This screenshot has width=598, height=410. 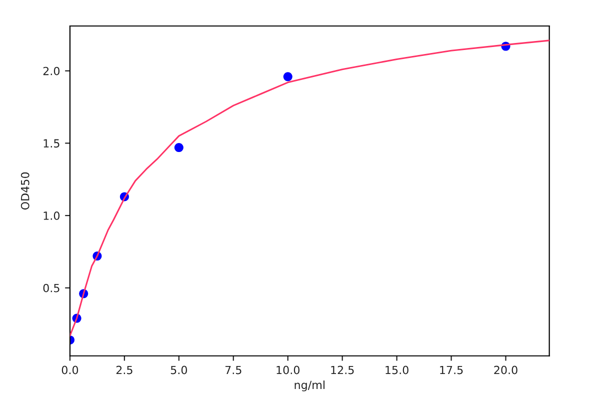 I want to click on x-tick-label: 20.0, so click(x=506, y=370).